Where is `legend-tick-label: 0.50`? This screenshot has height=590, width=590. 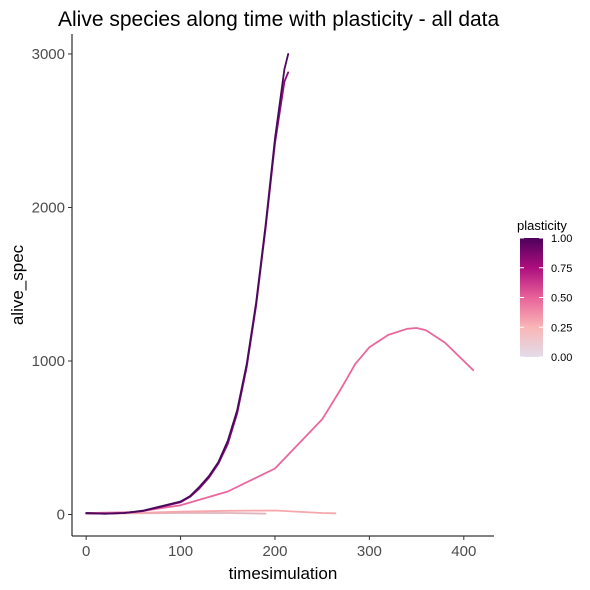
legend-tick-label: 0.50 is located at coordinates (561, 299).